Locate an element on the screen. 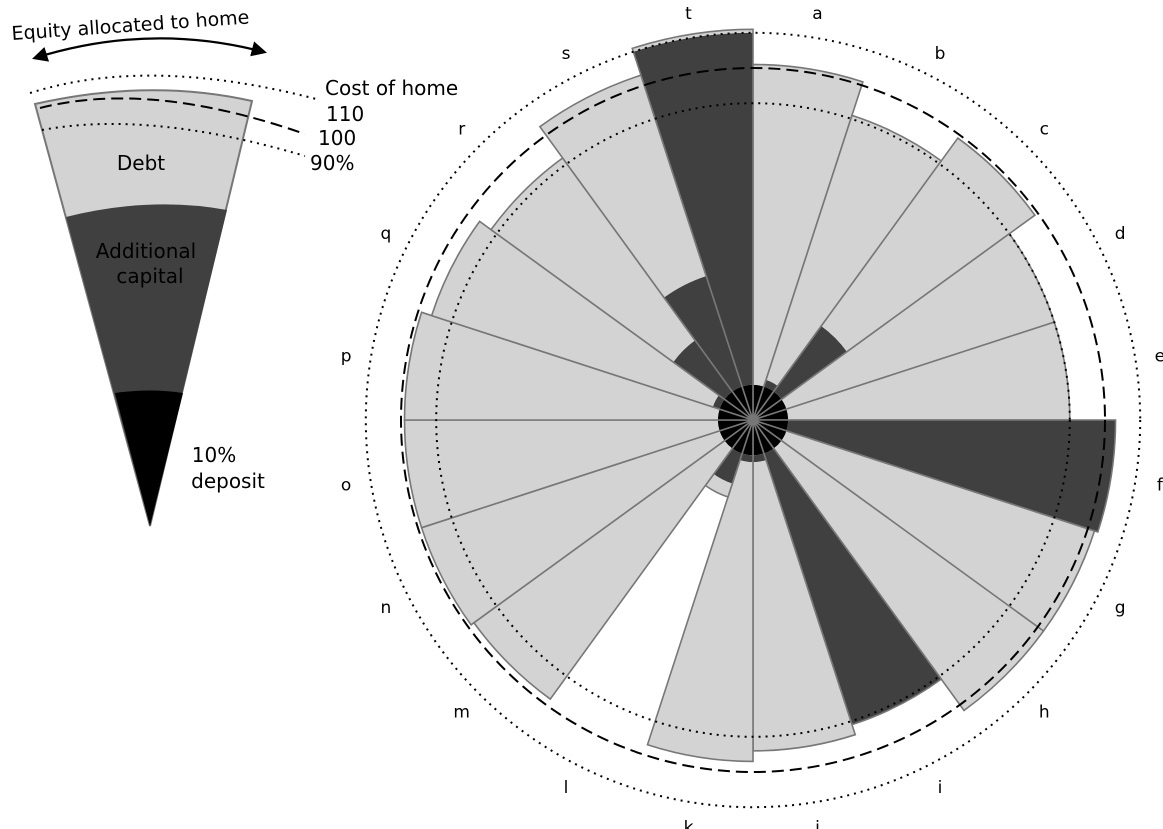 The height and width of the screenshot is (829, 1163). bar-k-debt is located at coordinates (700, 611).